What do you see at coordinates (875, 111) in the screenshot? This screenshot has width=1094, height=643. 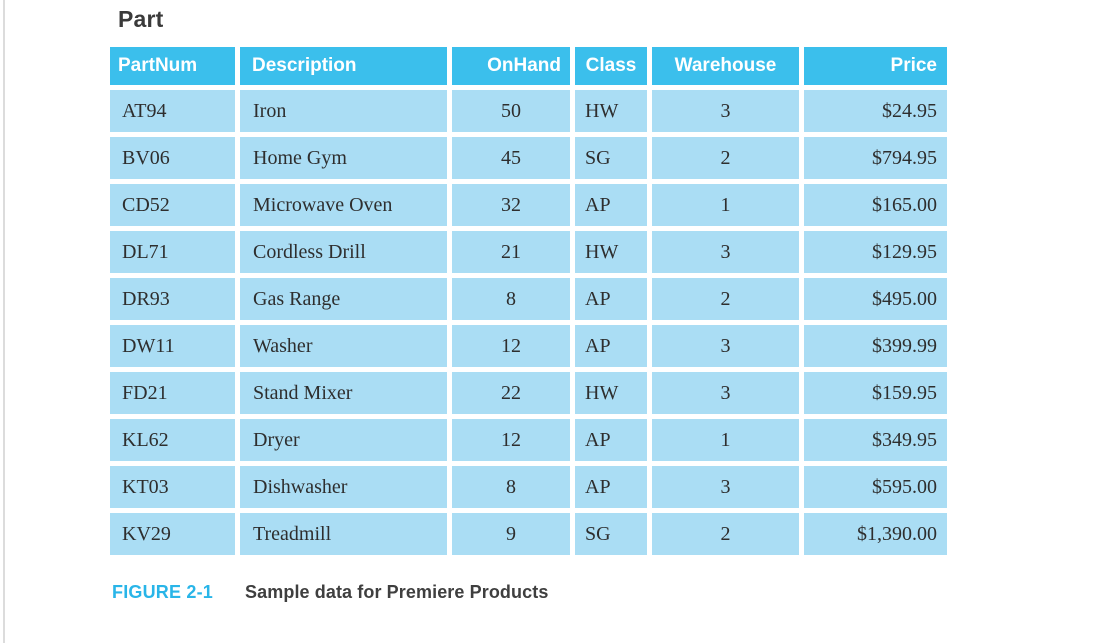 I see `cell-price: $24.95` at bounding box center [875, 111].